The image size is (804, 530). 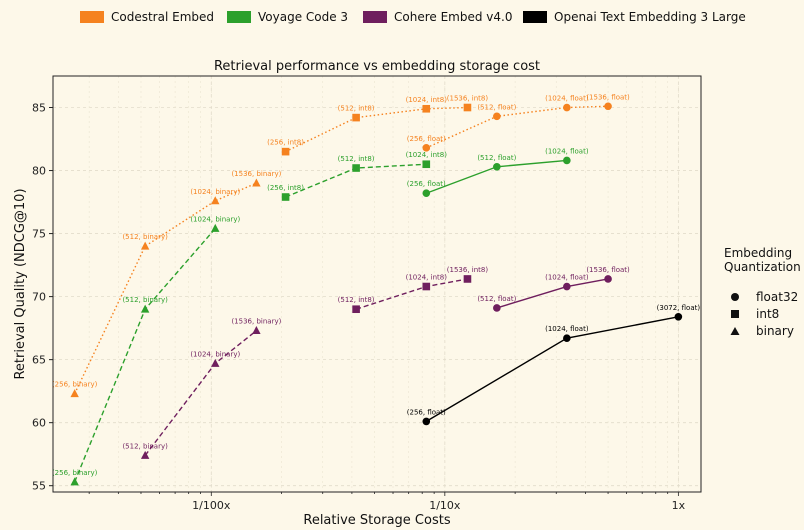 I want to click on y-tick-label: 75, so click(x=39, y=234).